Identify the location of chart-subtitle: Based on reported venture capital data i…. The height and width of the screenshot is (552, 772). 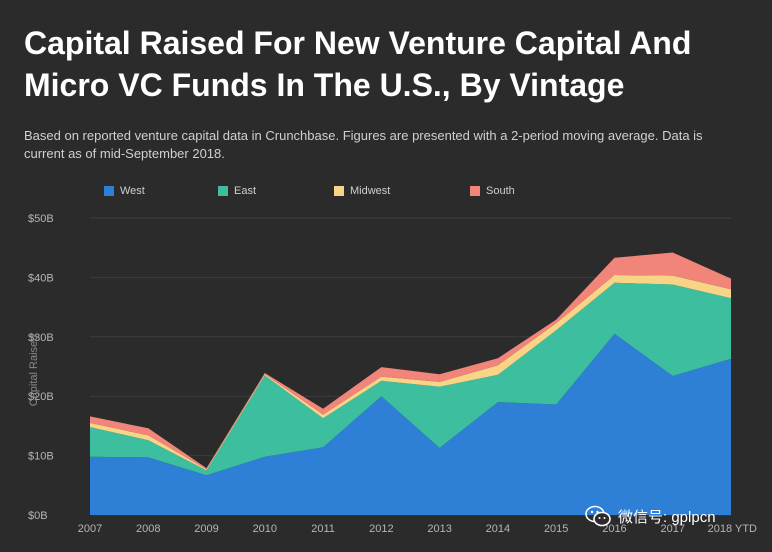
(363, 144).